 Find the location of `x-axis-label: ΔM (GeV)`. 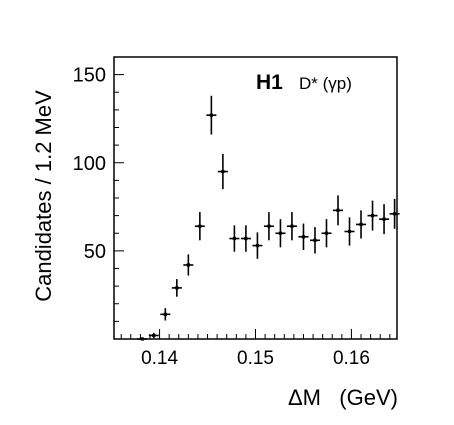

x-axis-label: ΔM (GeV) is located at coordinates (343, 397).